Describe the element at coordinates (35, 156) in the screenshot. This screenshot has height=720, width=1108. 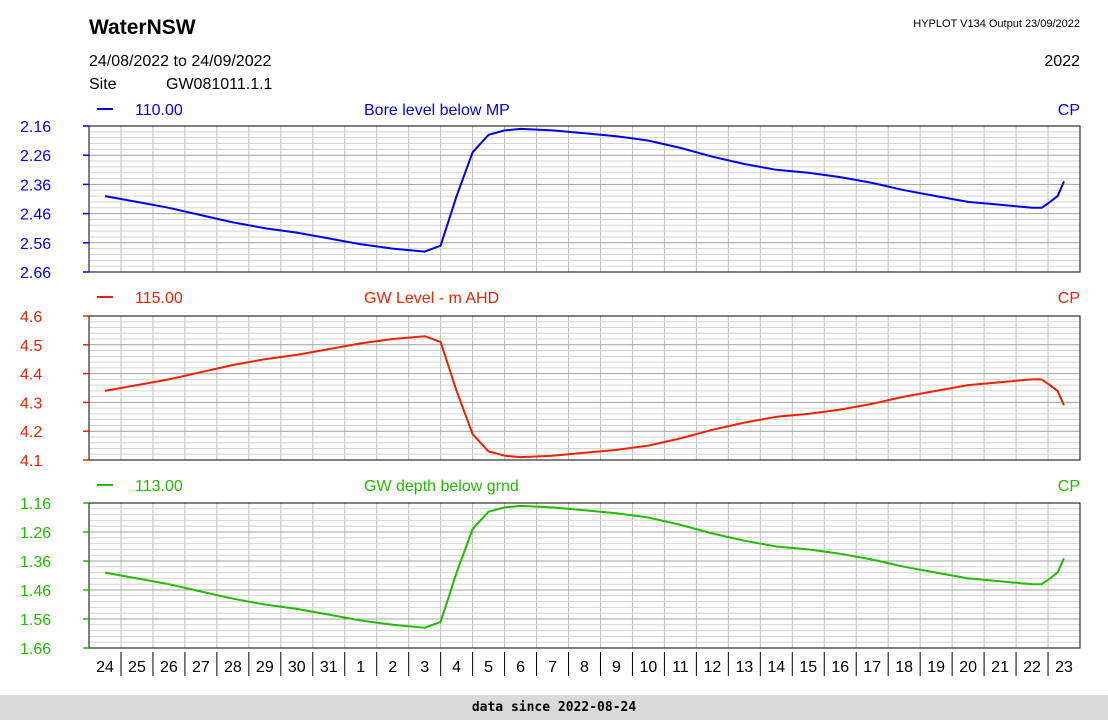
I see `y-tick-label: 2.26` at that location.